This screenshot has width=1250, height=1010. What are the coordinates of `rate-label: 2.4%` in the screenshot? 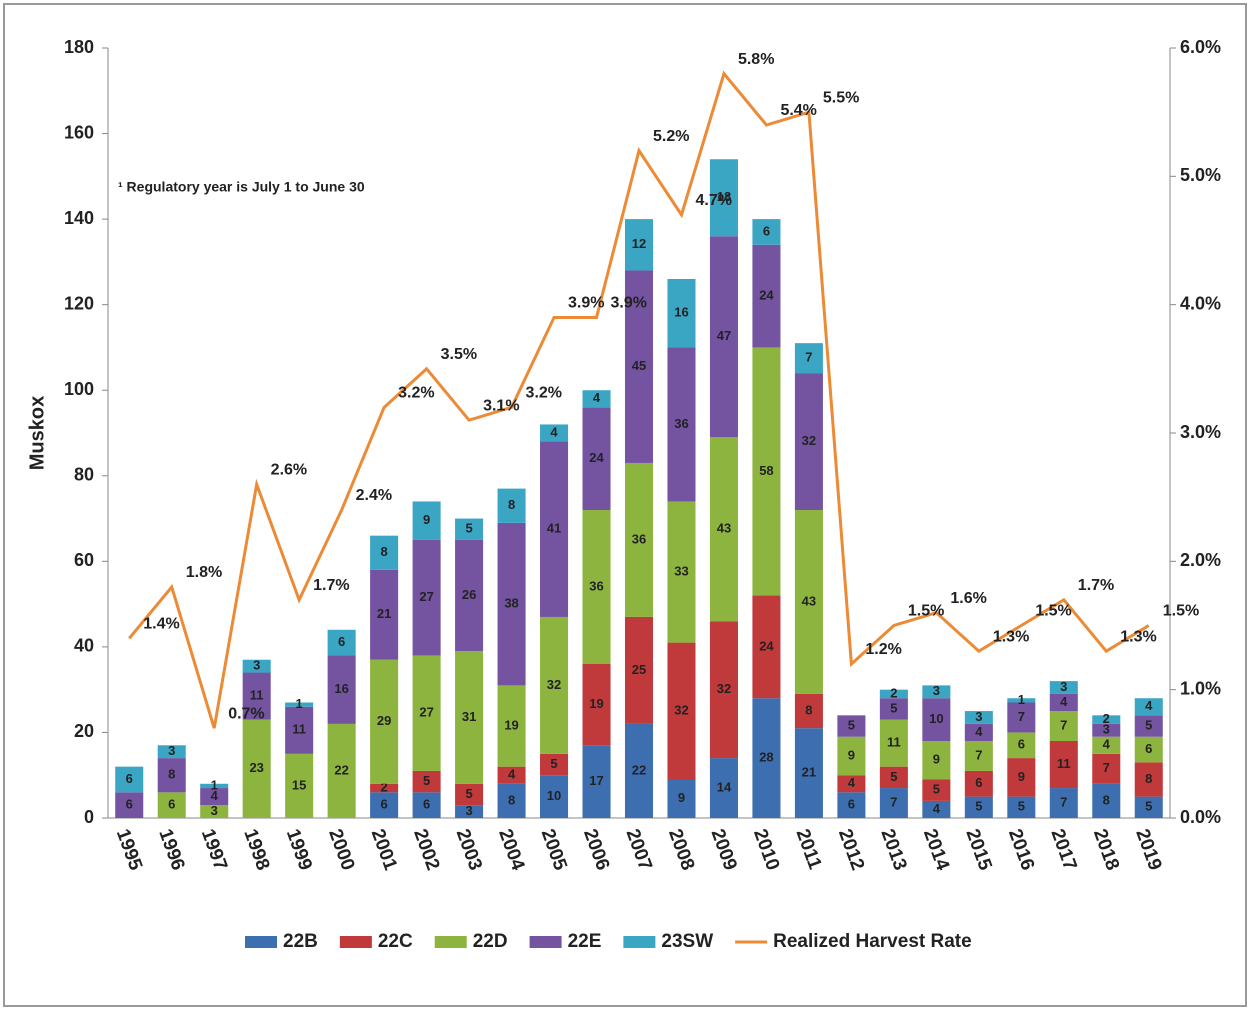 It's located at (374, 495).